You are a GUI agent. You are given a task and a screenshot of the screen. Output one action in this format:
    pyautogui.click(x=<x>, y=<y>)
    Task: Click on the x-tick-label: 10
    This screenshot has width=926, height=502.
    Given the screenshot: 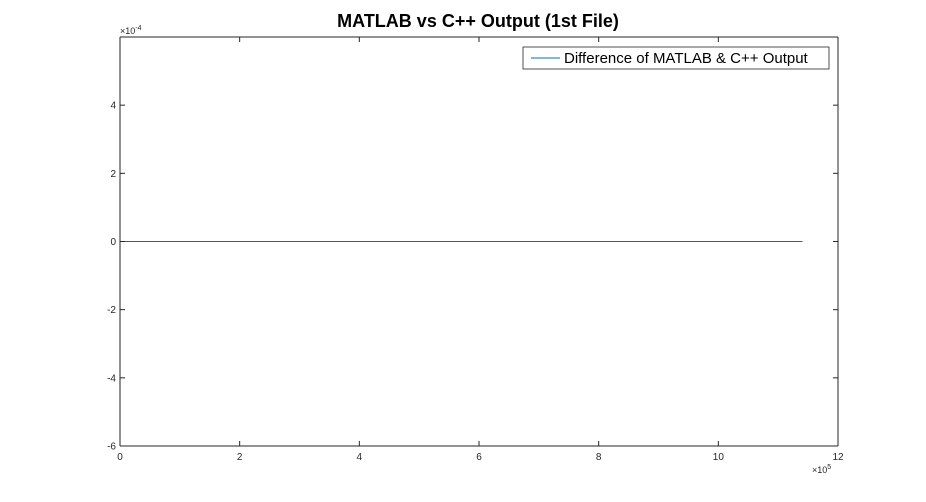 What is the action you would take?
    pyautogui.click(x=719, y=457)
    